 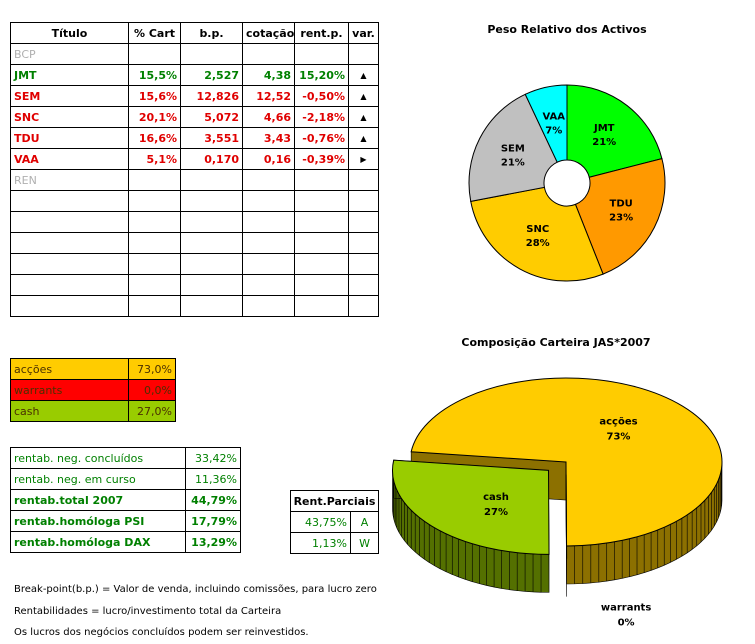 I want to click on slice-label: SNC, so click(x=537, y=229).